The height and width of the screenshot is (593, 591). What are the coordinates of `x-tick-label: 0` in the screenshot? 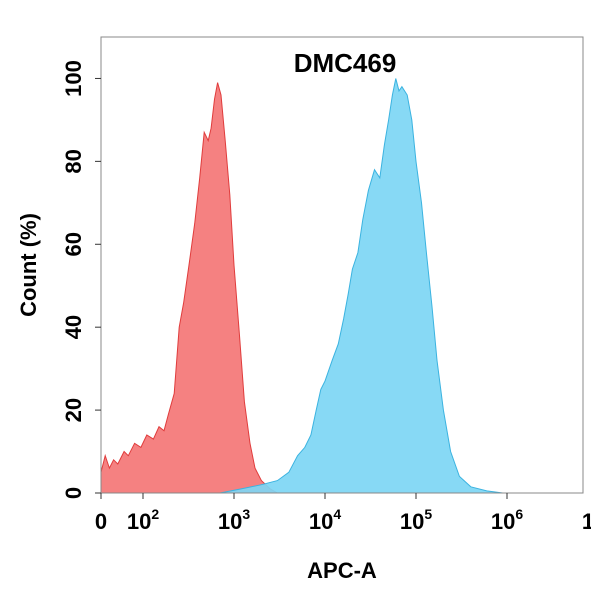 It's located at (101, 521).